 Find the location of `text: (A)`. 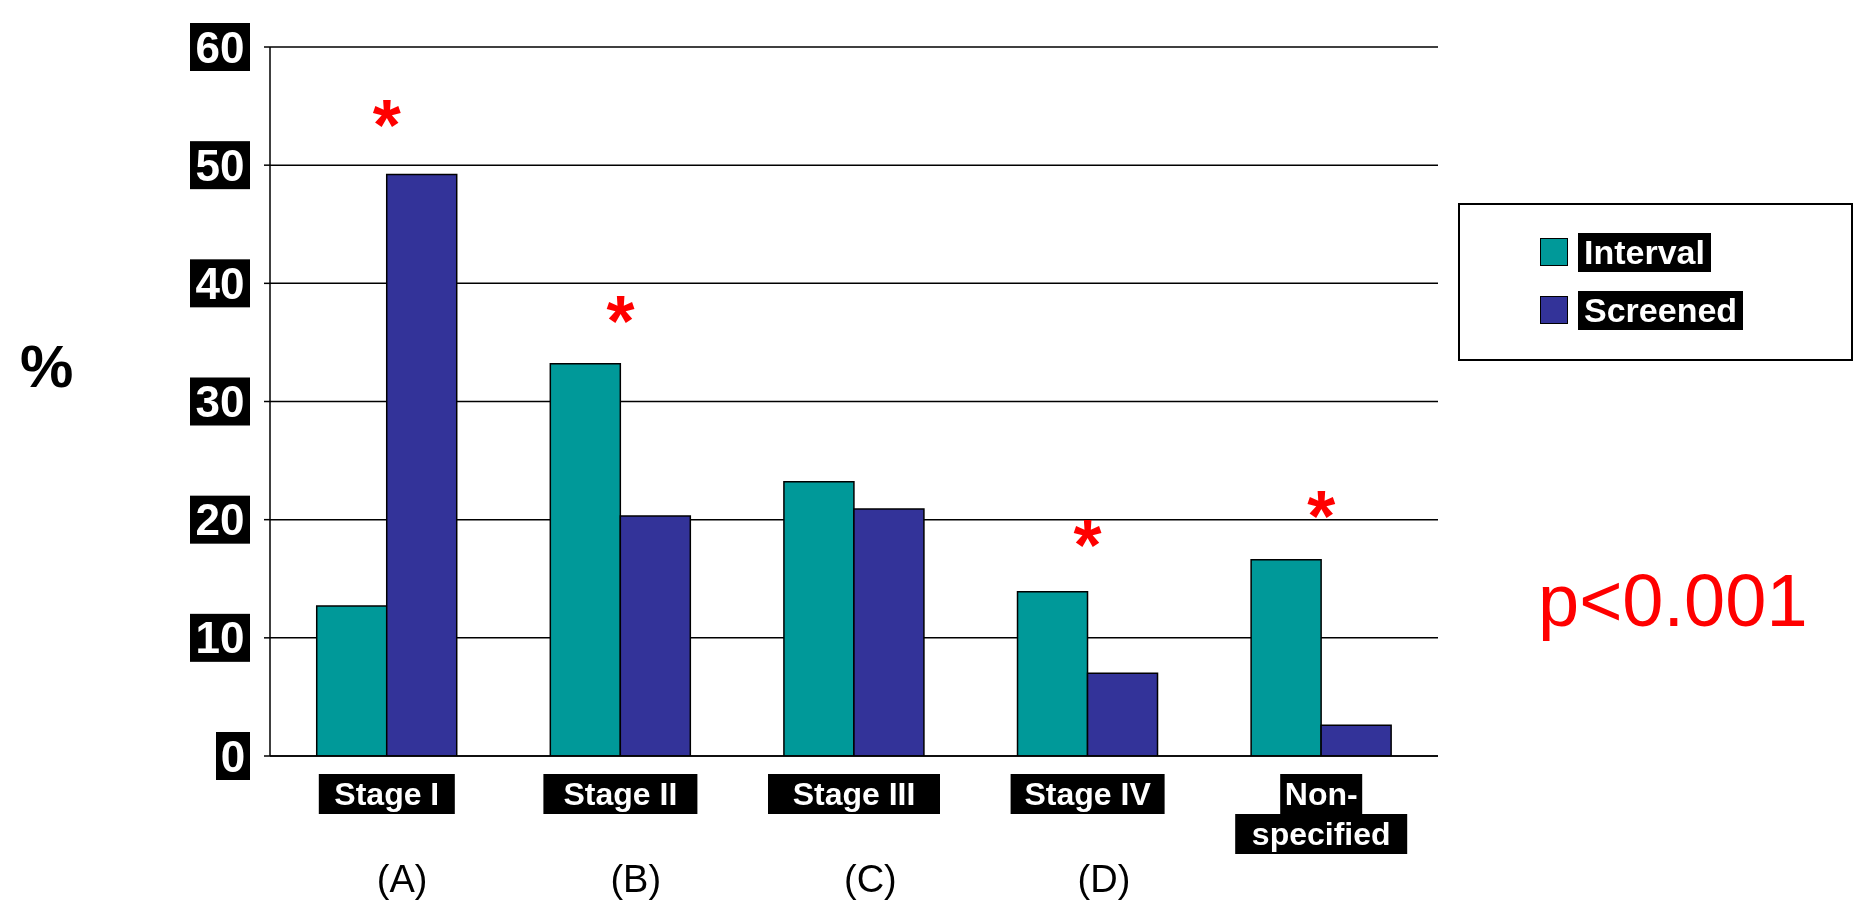

text: (A) is located at coordinates (402, 879).